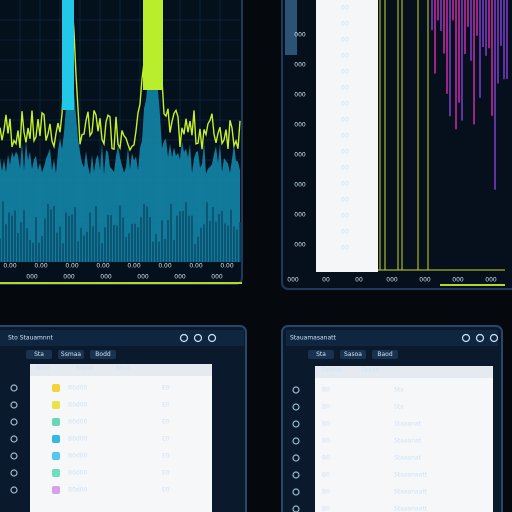  Describe the element at coordinates (347, 136) in the screenshot. I see `list-column` at that location.